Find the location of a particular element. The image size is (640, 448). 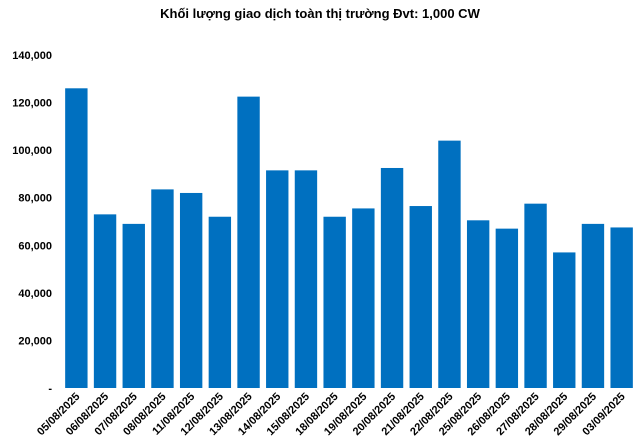

bar-03/09/2025 is located at coordinates (621, 307).